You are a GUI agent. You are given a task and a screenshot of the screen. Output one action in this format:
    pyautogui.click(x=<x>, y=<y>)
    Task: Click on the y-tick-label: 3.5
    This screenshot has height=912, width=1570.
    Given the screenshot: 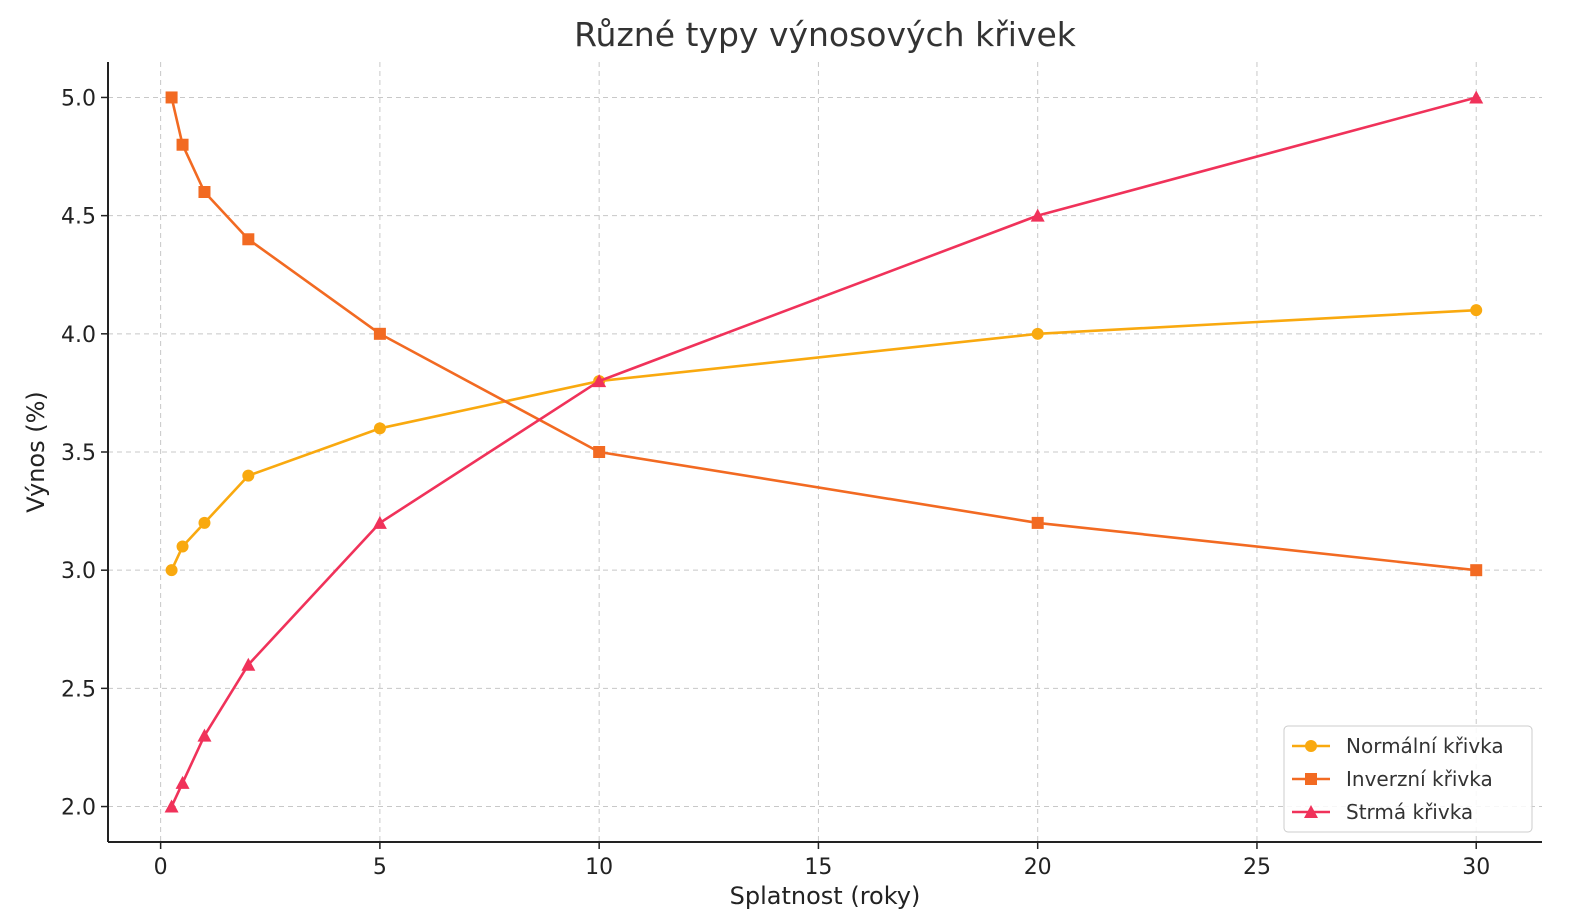 What is the action you would take?
    pyautogui.click(x=78, y=453)
    